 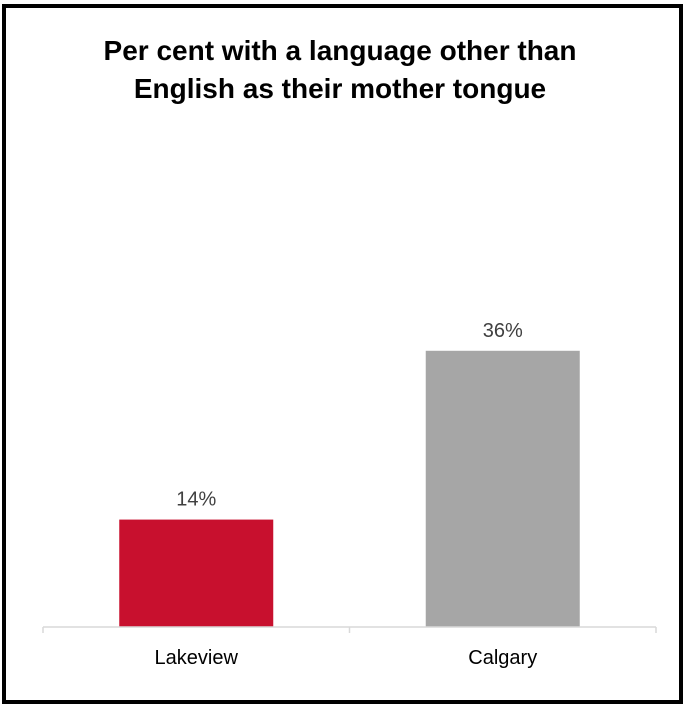 What do you see at coordinates (196, 573) in the screenshot?
I see `bar-lakeview` at bounding box center [196, 573].